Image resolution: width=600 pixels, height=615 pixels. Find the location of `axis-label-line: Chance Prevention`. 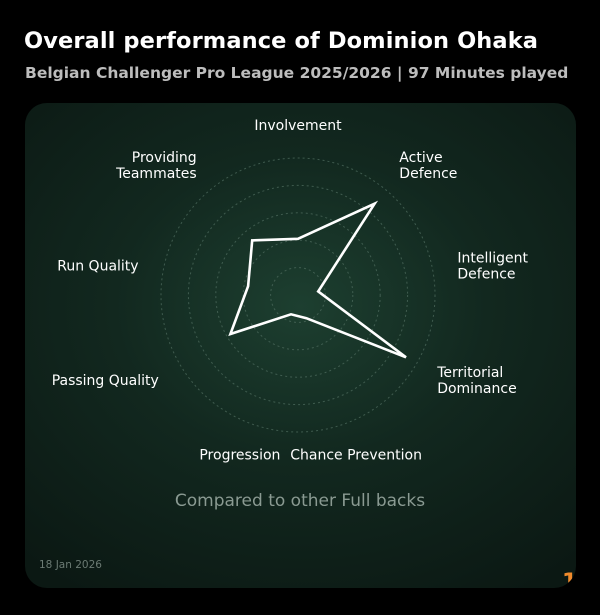

axis-label-line: Chance Prevention is located at coordinates (356, 456).